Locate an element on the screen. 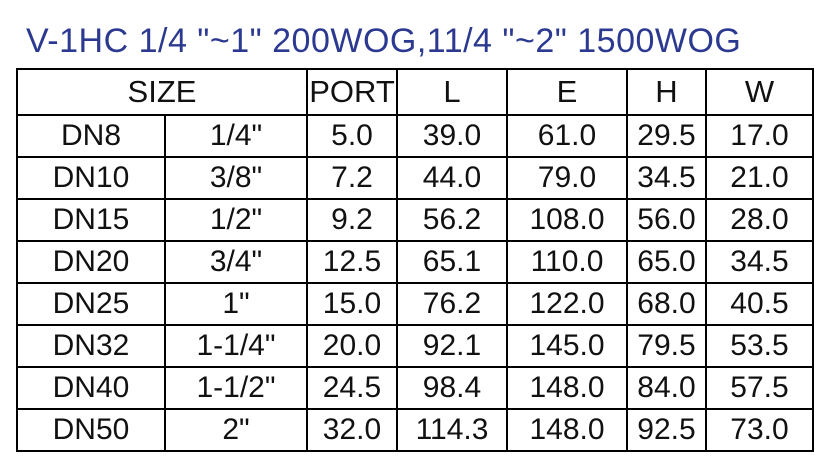  cell-w: 34.5 is located at coordinates (759, 262).